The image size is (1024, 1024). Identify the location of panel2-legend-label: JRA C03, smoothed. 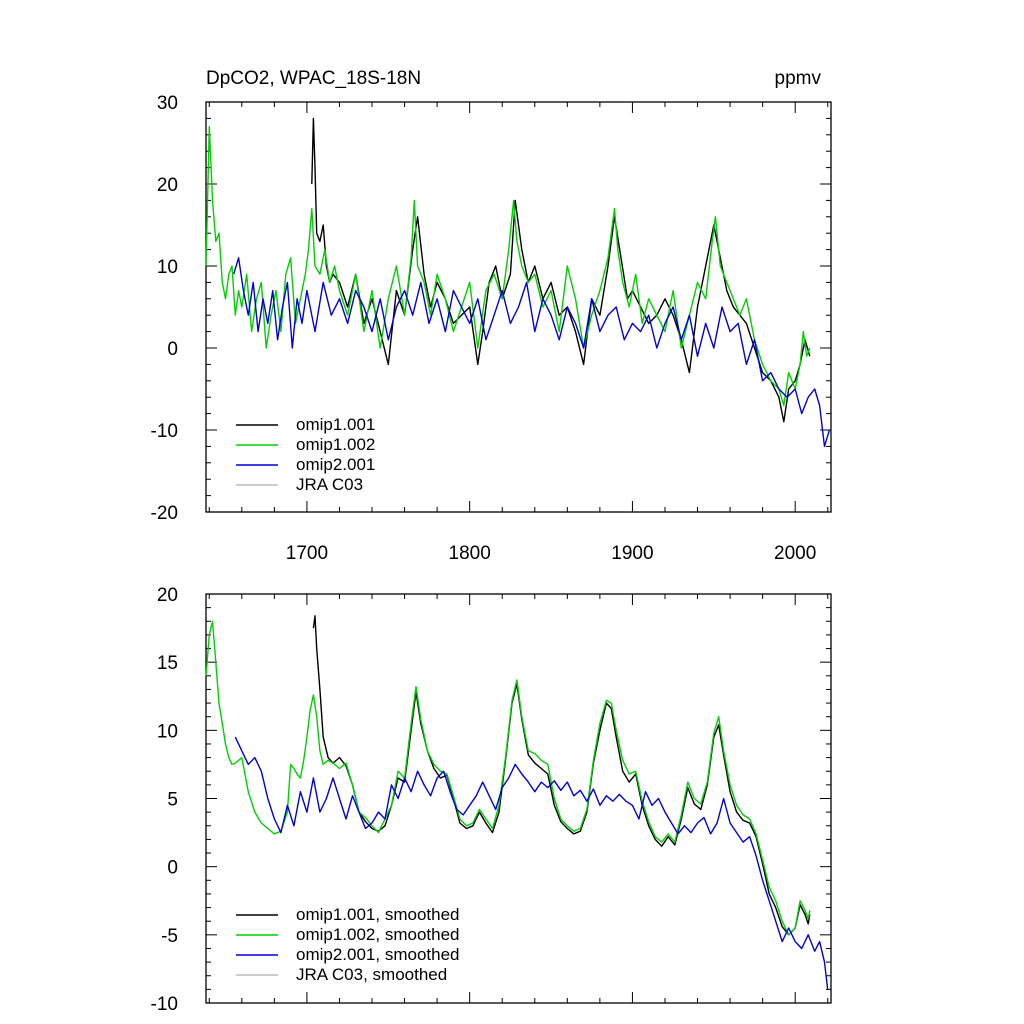
(371, 974).